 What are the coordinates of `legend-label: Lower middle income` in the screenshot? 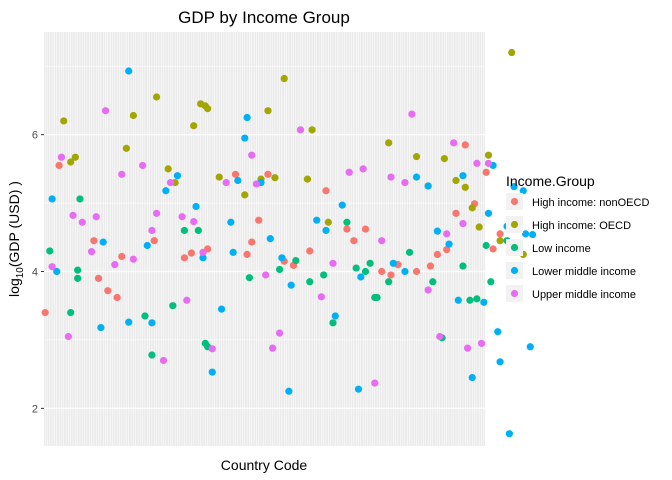 It's located at (584, 272).